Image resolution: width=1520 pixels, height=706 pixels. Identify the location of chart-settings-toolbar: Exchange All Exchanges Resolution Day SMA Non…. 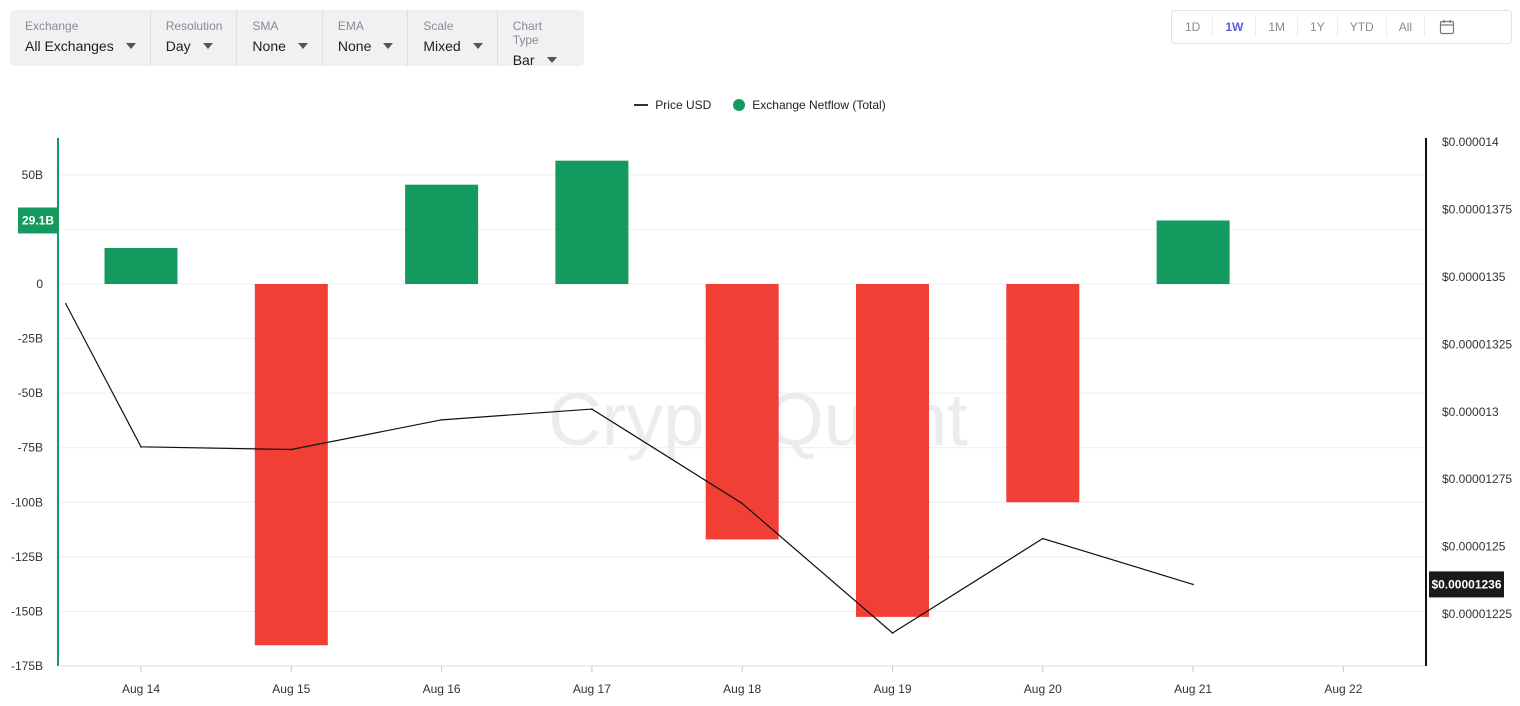
(297, 39).